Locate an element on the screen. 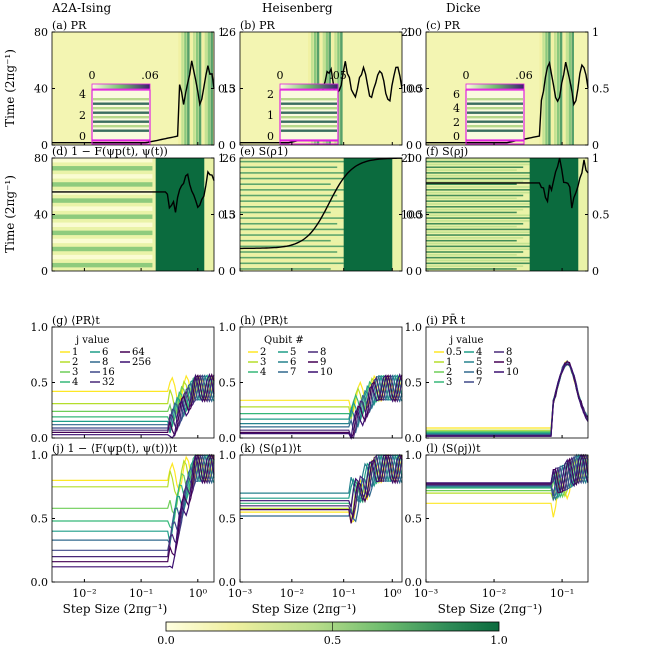  inset-cbar-tick: 0 is located at coordinates (466, 75).